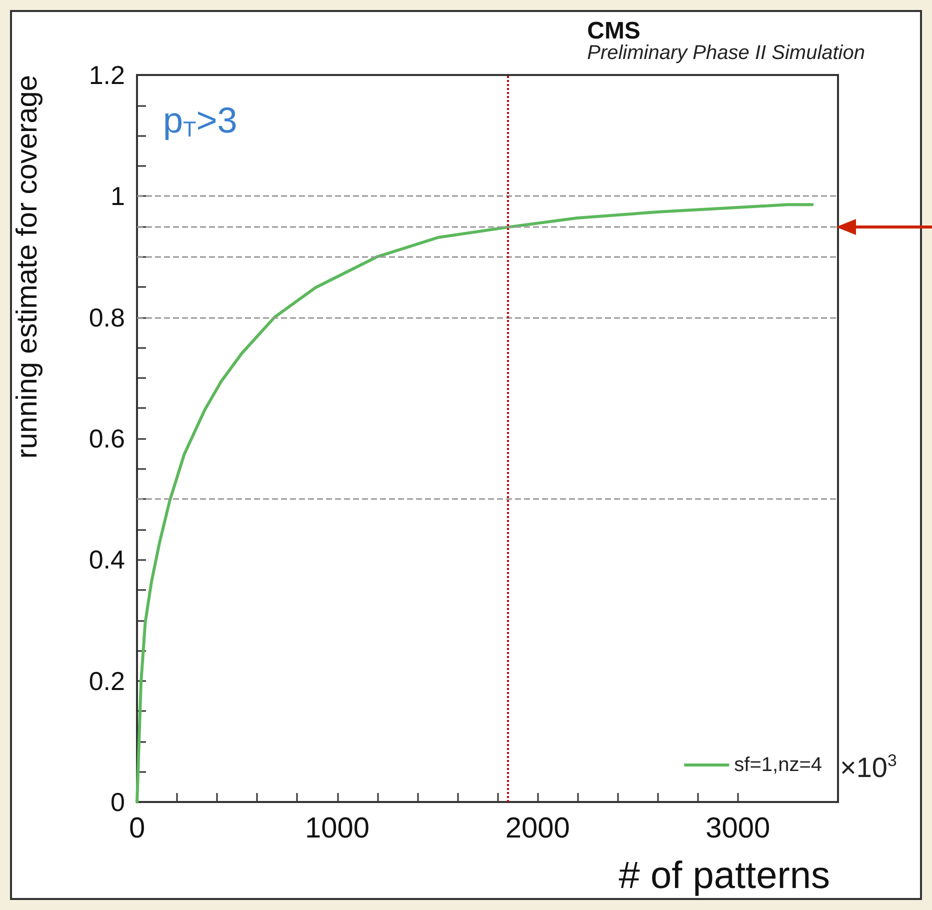 Image resolution: width=932 pixels, height=910 pixels. Describe the element at coordinates (106, 439) in the screenshot. I see `y-tick-label: 0.6` at that location.